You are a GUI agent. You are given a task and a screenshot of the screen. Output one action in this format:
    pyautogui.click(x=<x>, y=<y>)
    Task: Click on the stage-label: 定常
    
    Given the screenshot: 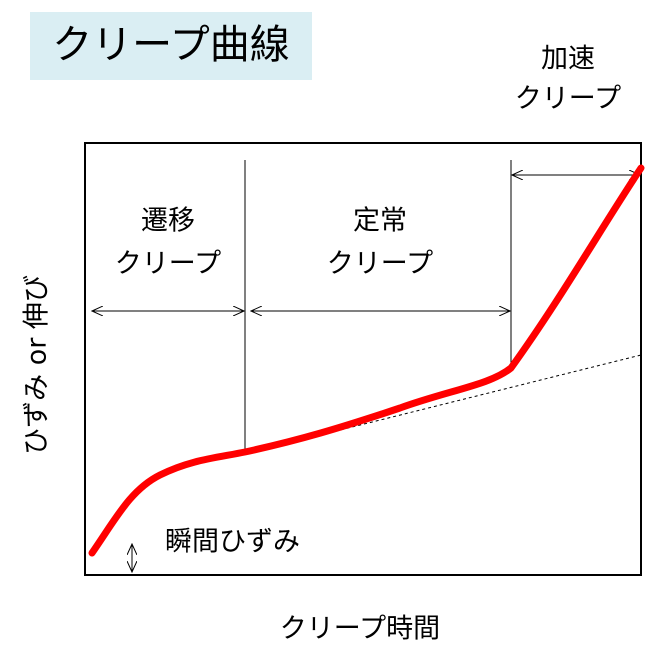 What is the action you would take?
    pyautogui.click(x=380, y=221)
    